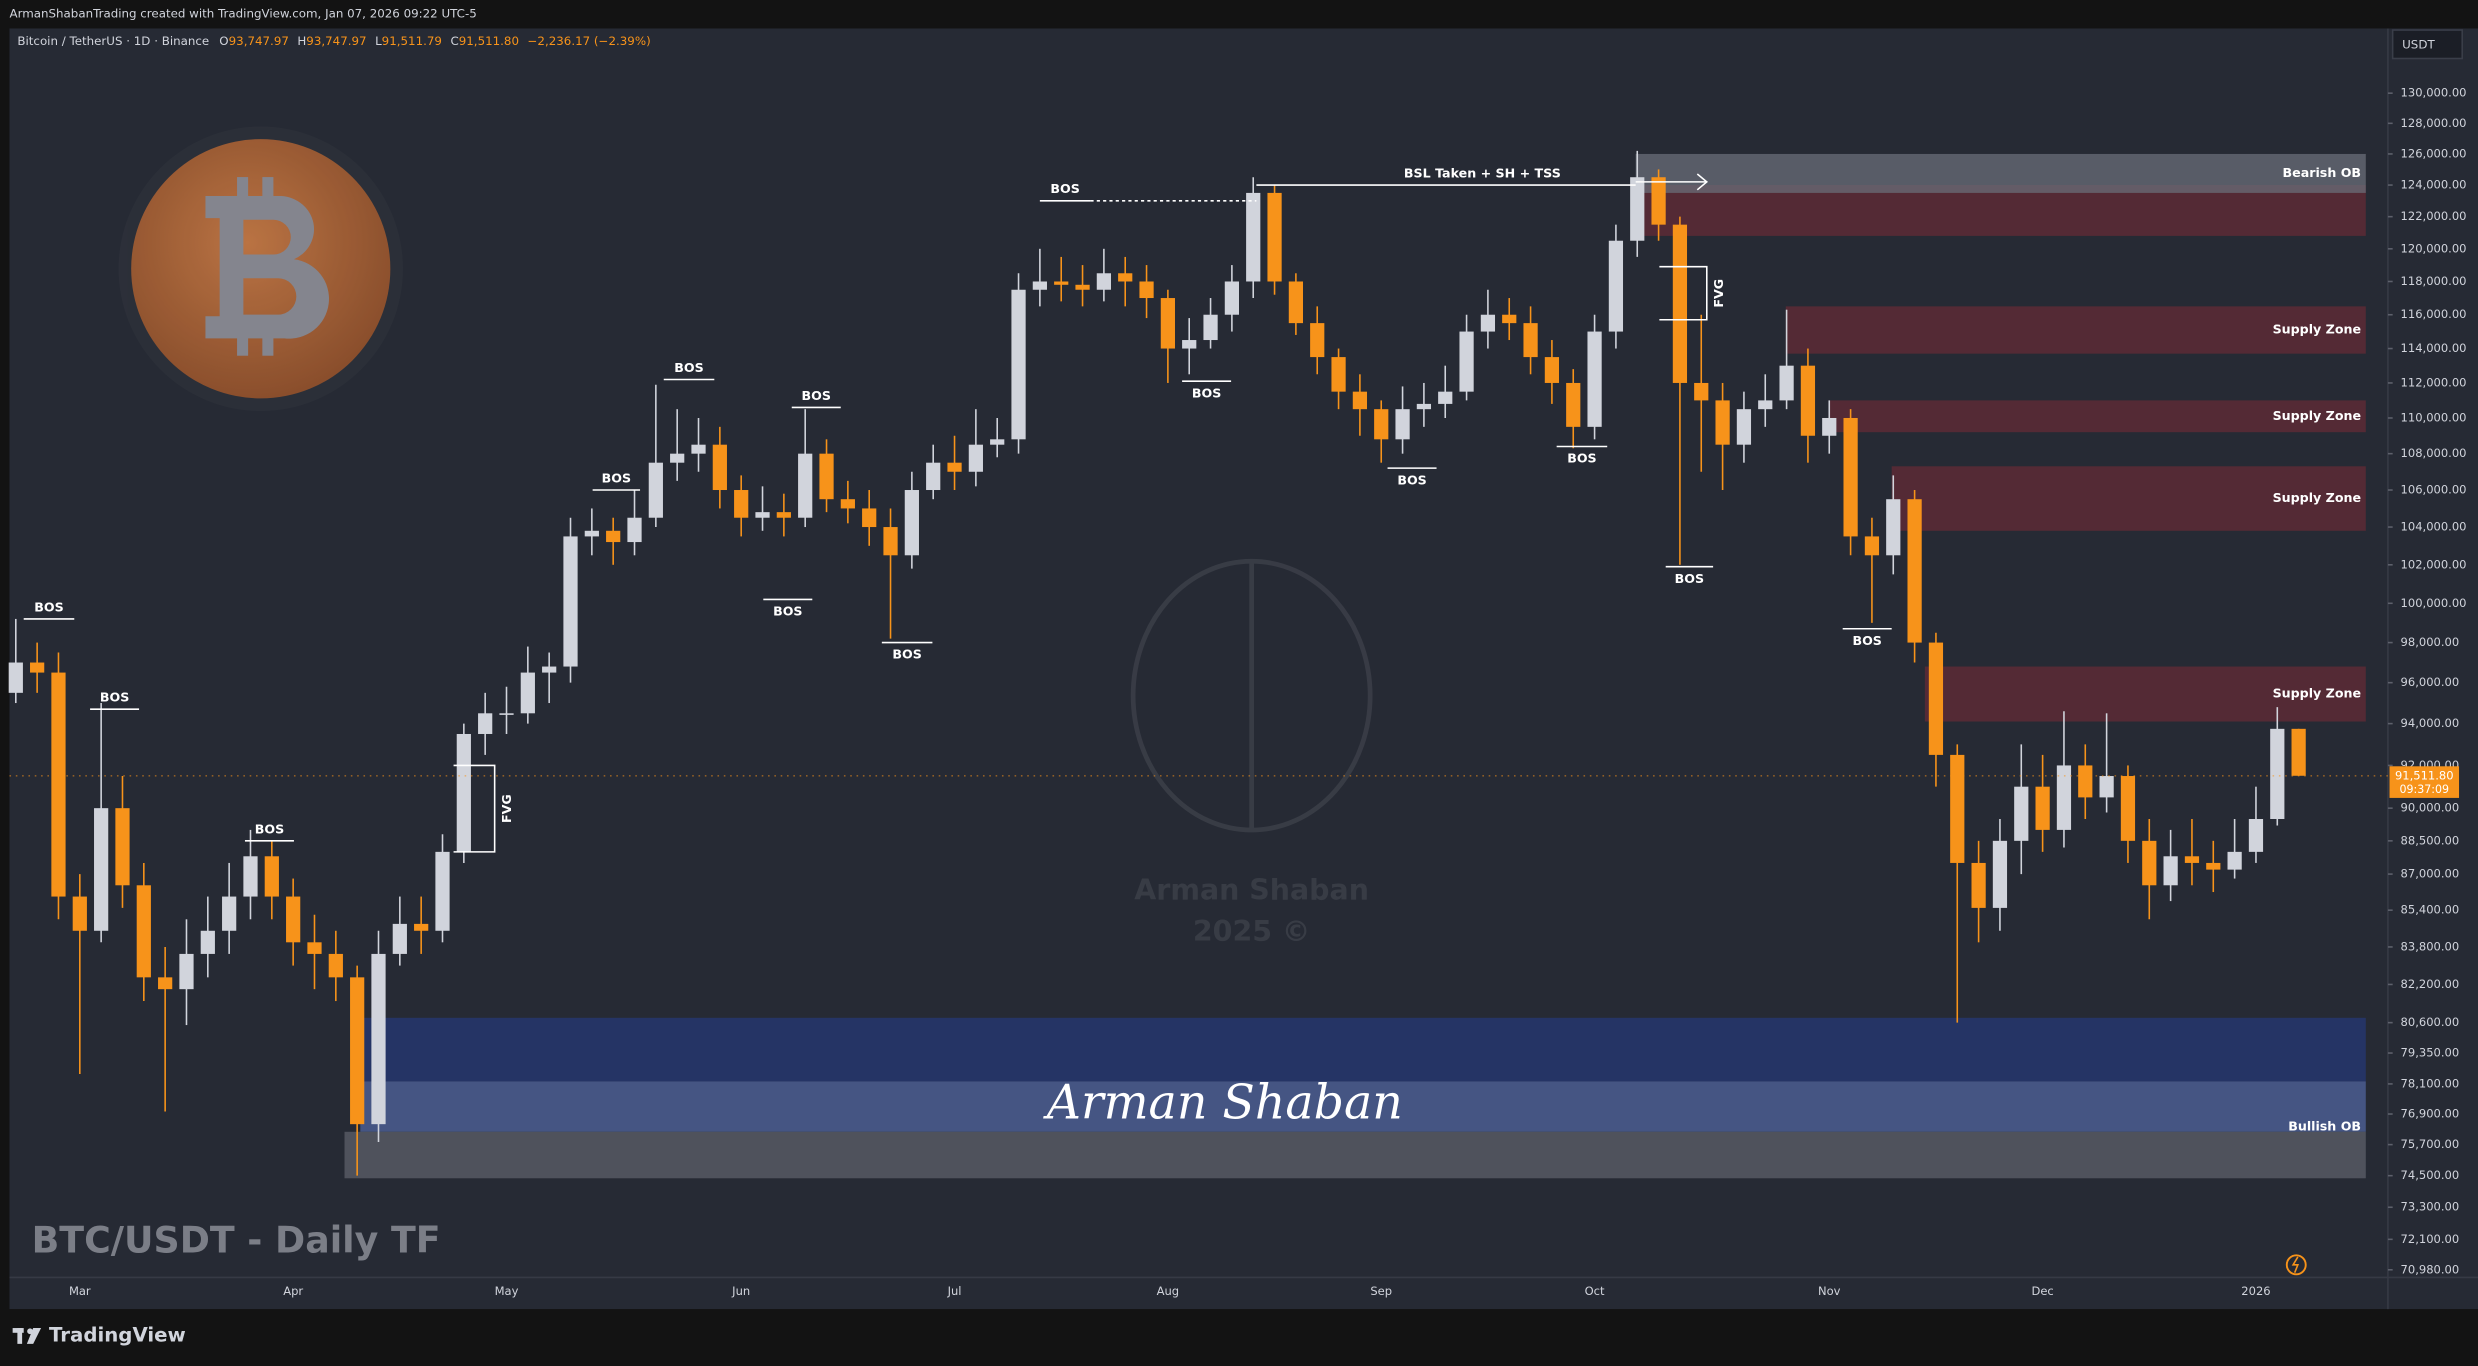  I want to click on y-tick-label: 112,000.00, so click(2434, 382).